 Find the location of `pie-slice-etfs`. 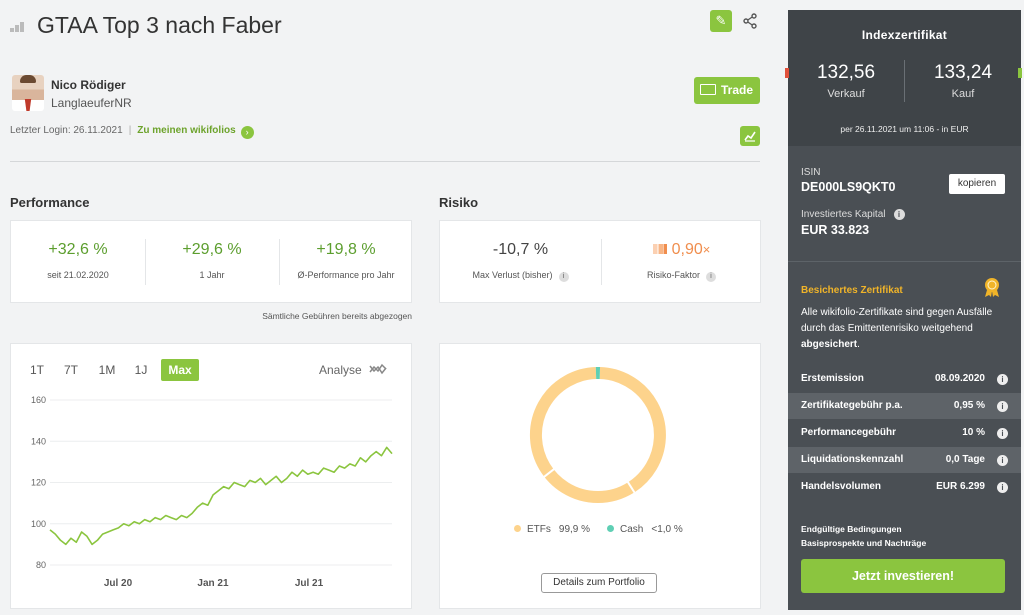

pie-slice-etfs is located at coordinates (597, 435).